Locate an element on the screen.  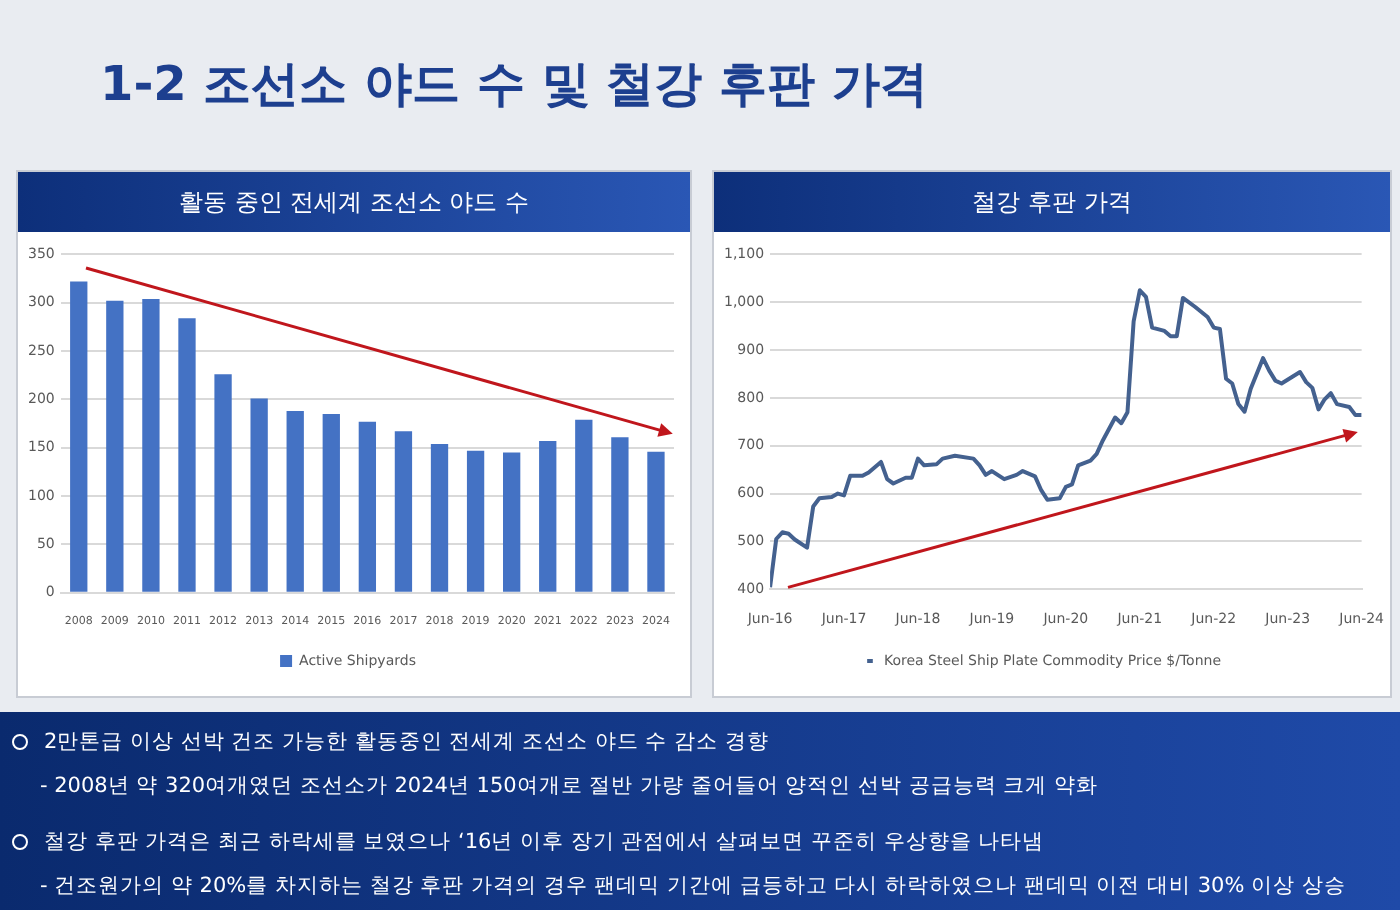
text: 철강 후판 가격은 최근 하락세를 보였으나 ‘16년 이후 장기 관점에서 살펴보면 꾸준히 우상향을 나타냄 is located at coordinates (544, 842).